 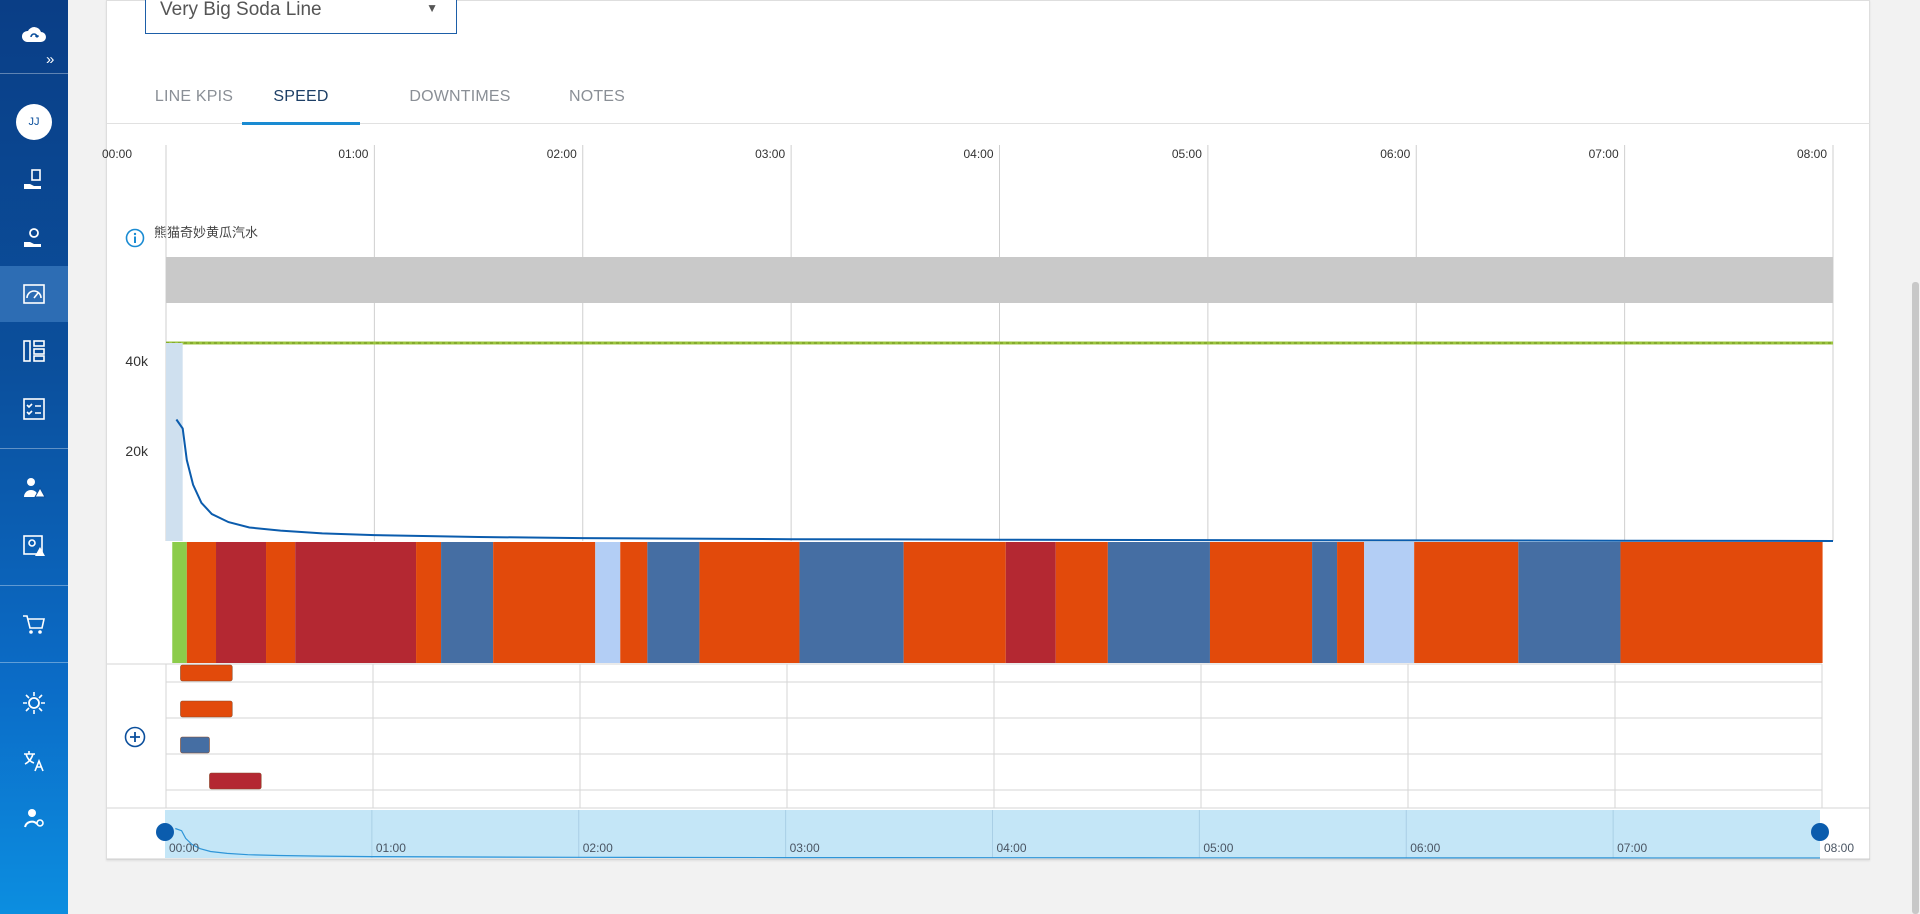 I want to click on sidebar-item-reports, so click(x=34, y=546).